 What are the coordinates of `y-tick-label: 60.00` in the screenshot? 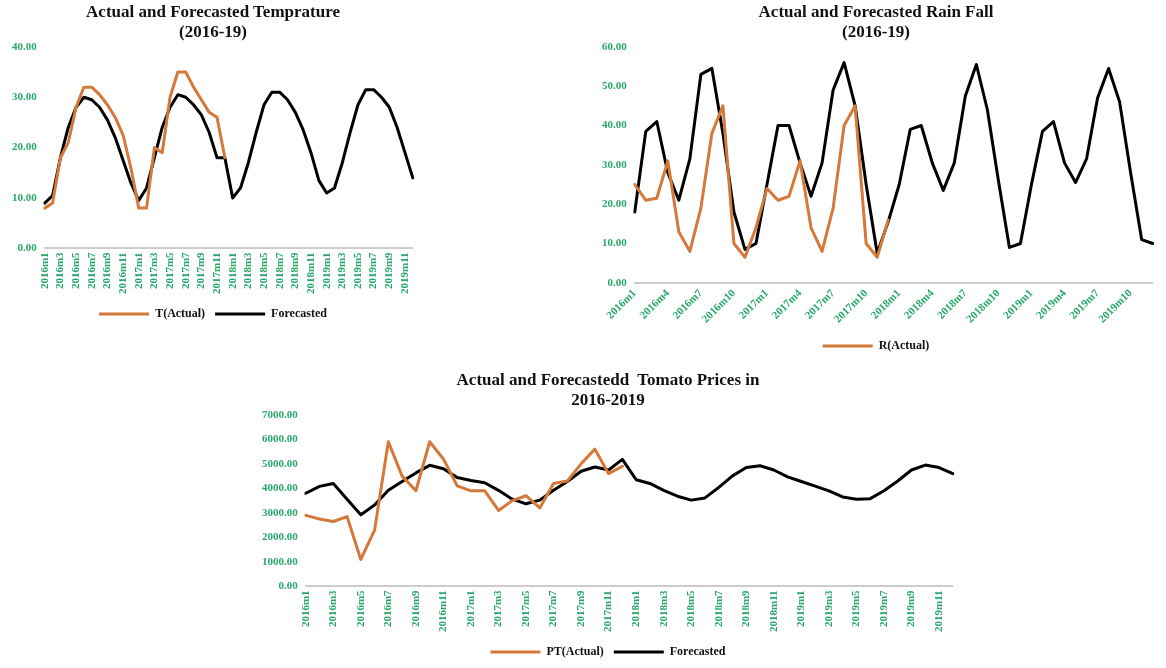 It's located at (615, 45).